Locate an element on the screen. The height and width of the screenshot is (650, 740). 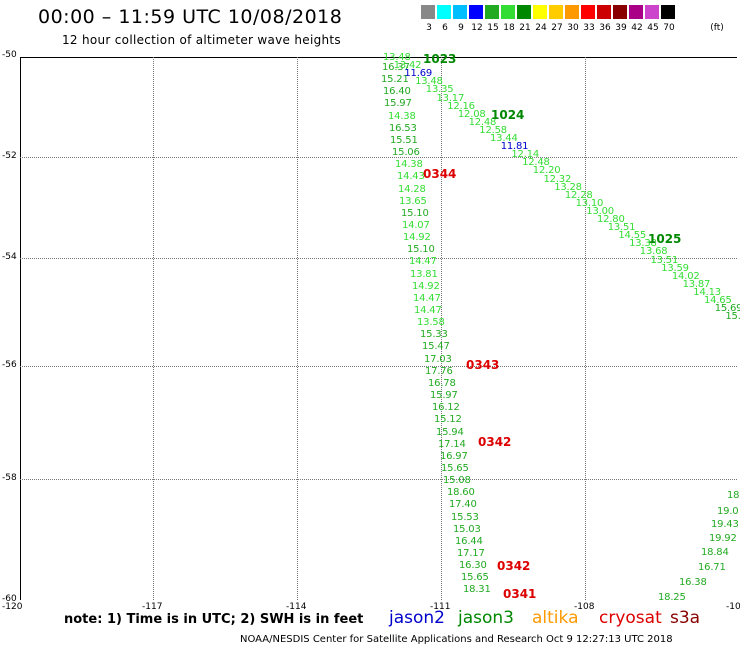
wave-height-value: 15.94 is located at coordinates (450, 432).